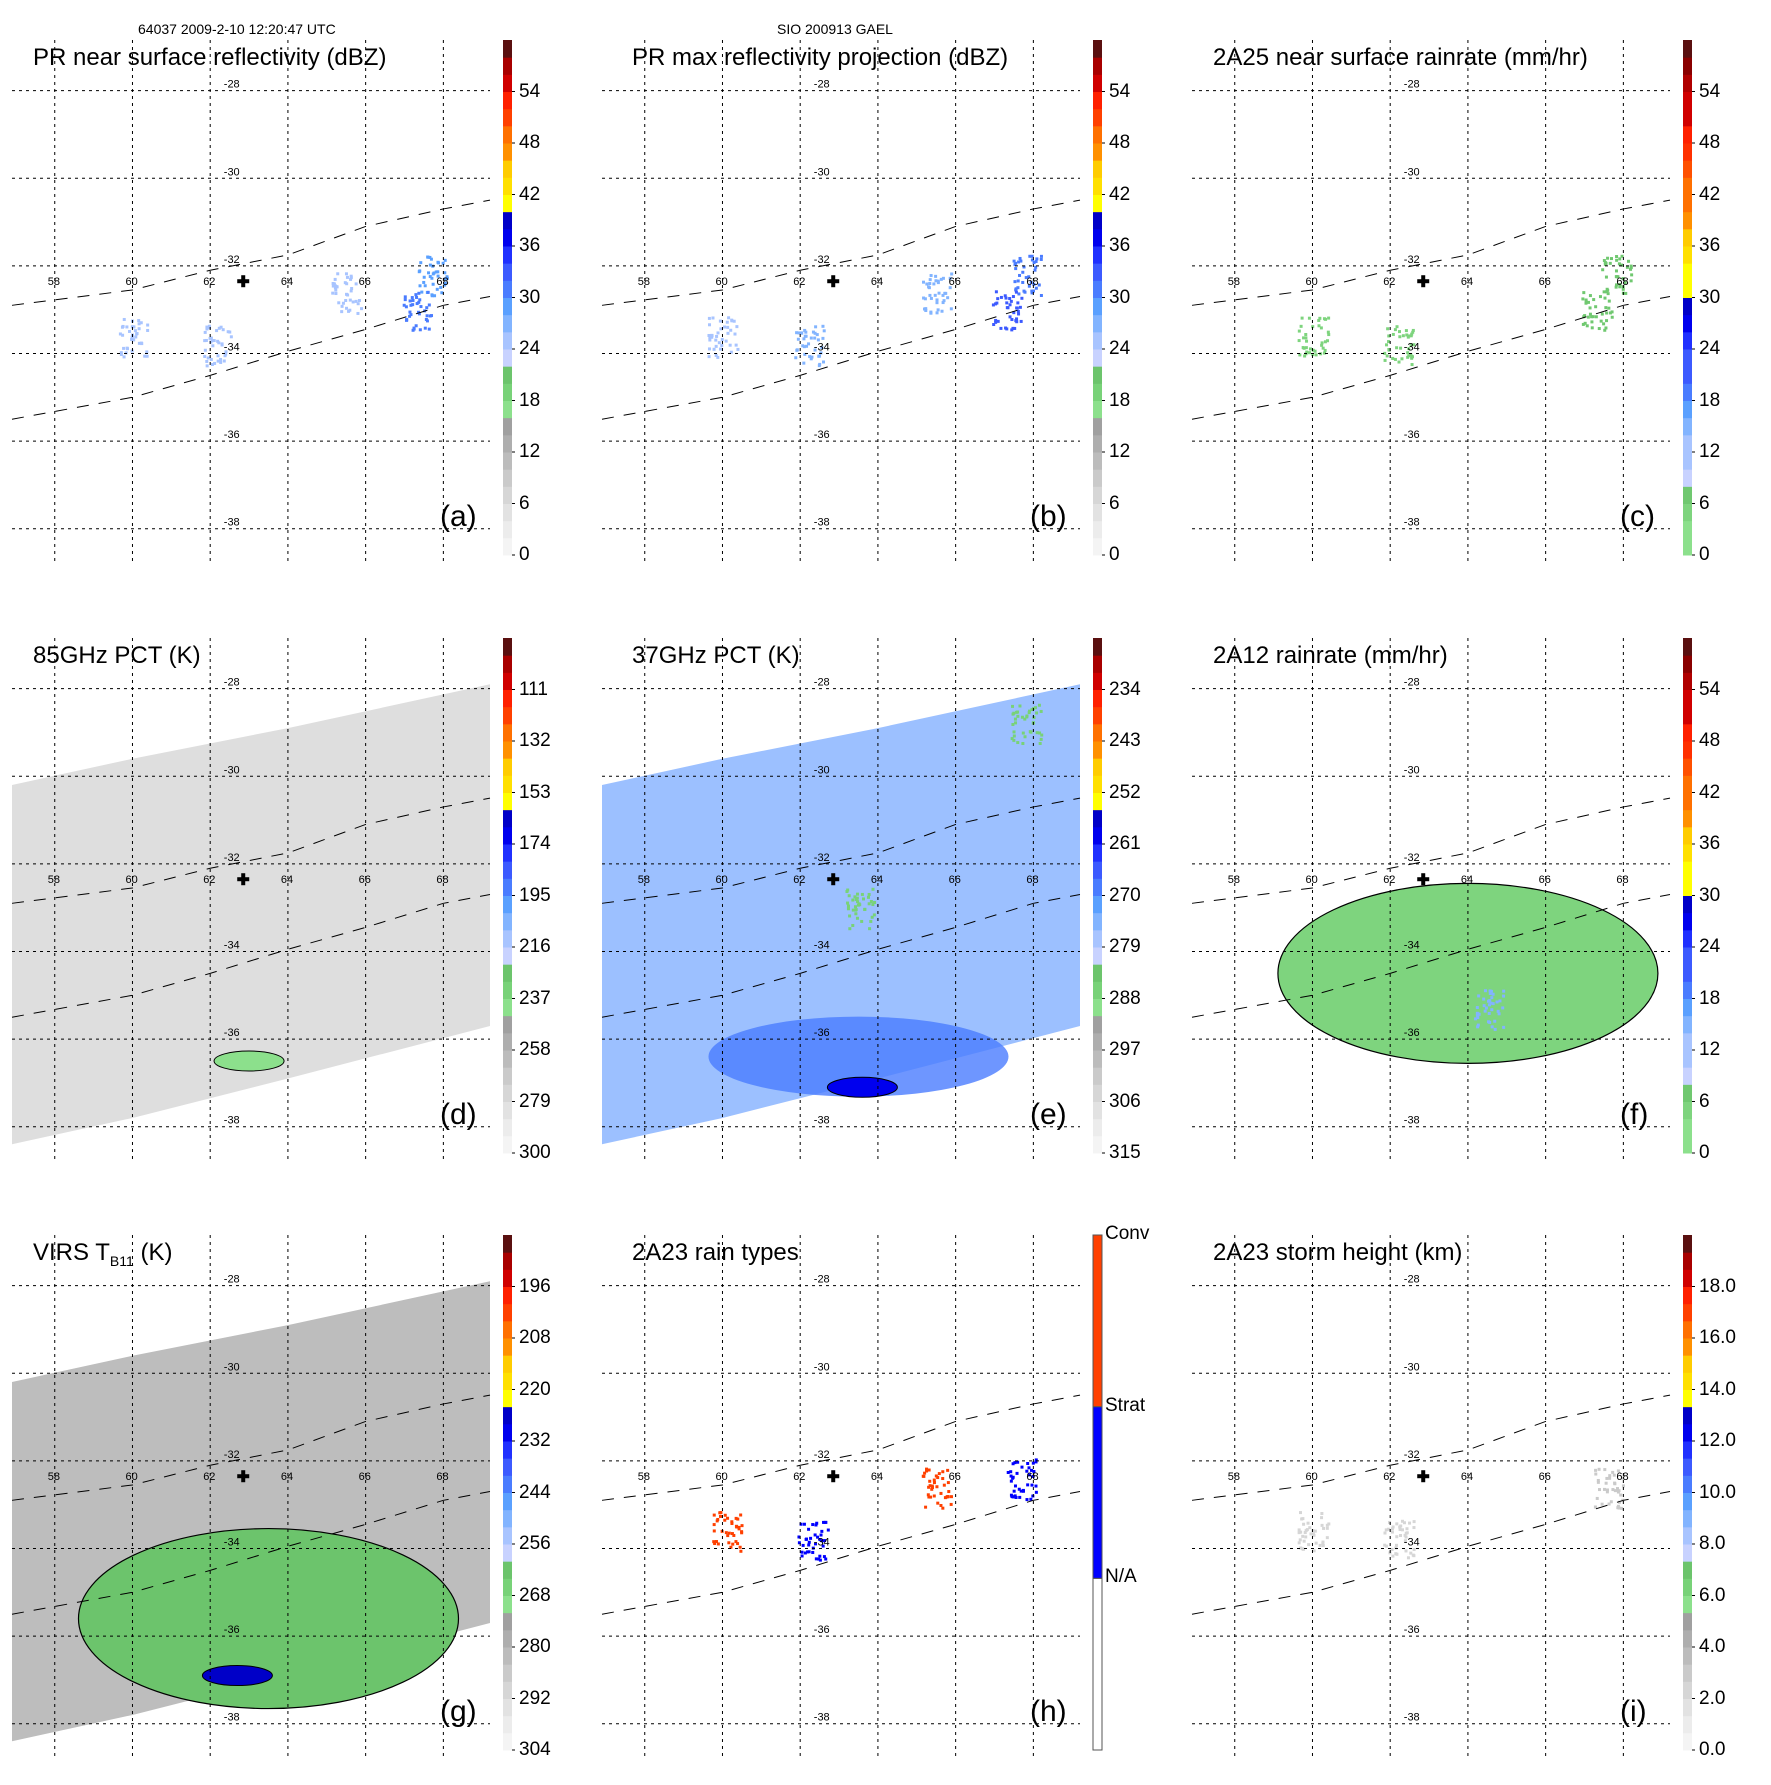 This screenshot has height=1785, width=1771. I want to click on colorbar-tick-label: 244, so click(535, 1492).